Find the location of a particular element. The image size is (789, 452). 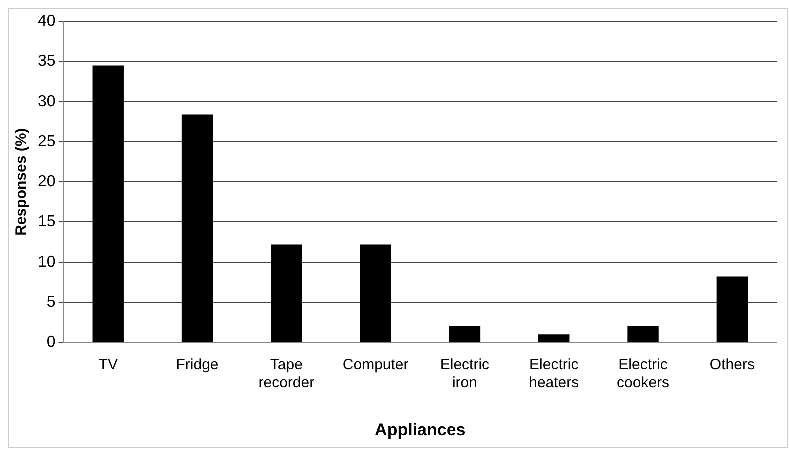

y-tick-label: 5 is located at coordinates (51, 302).